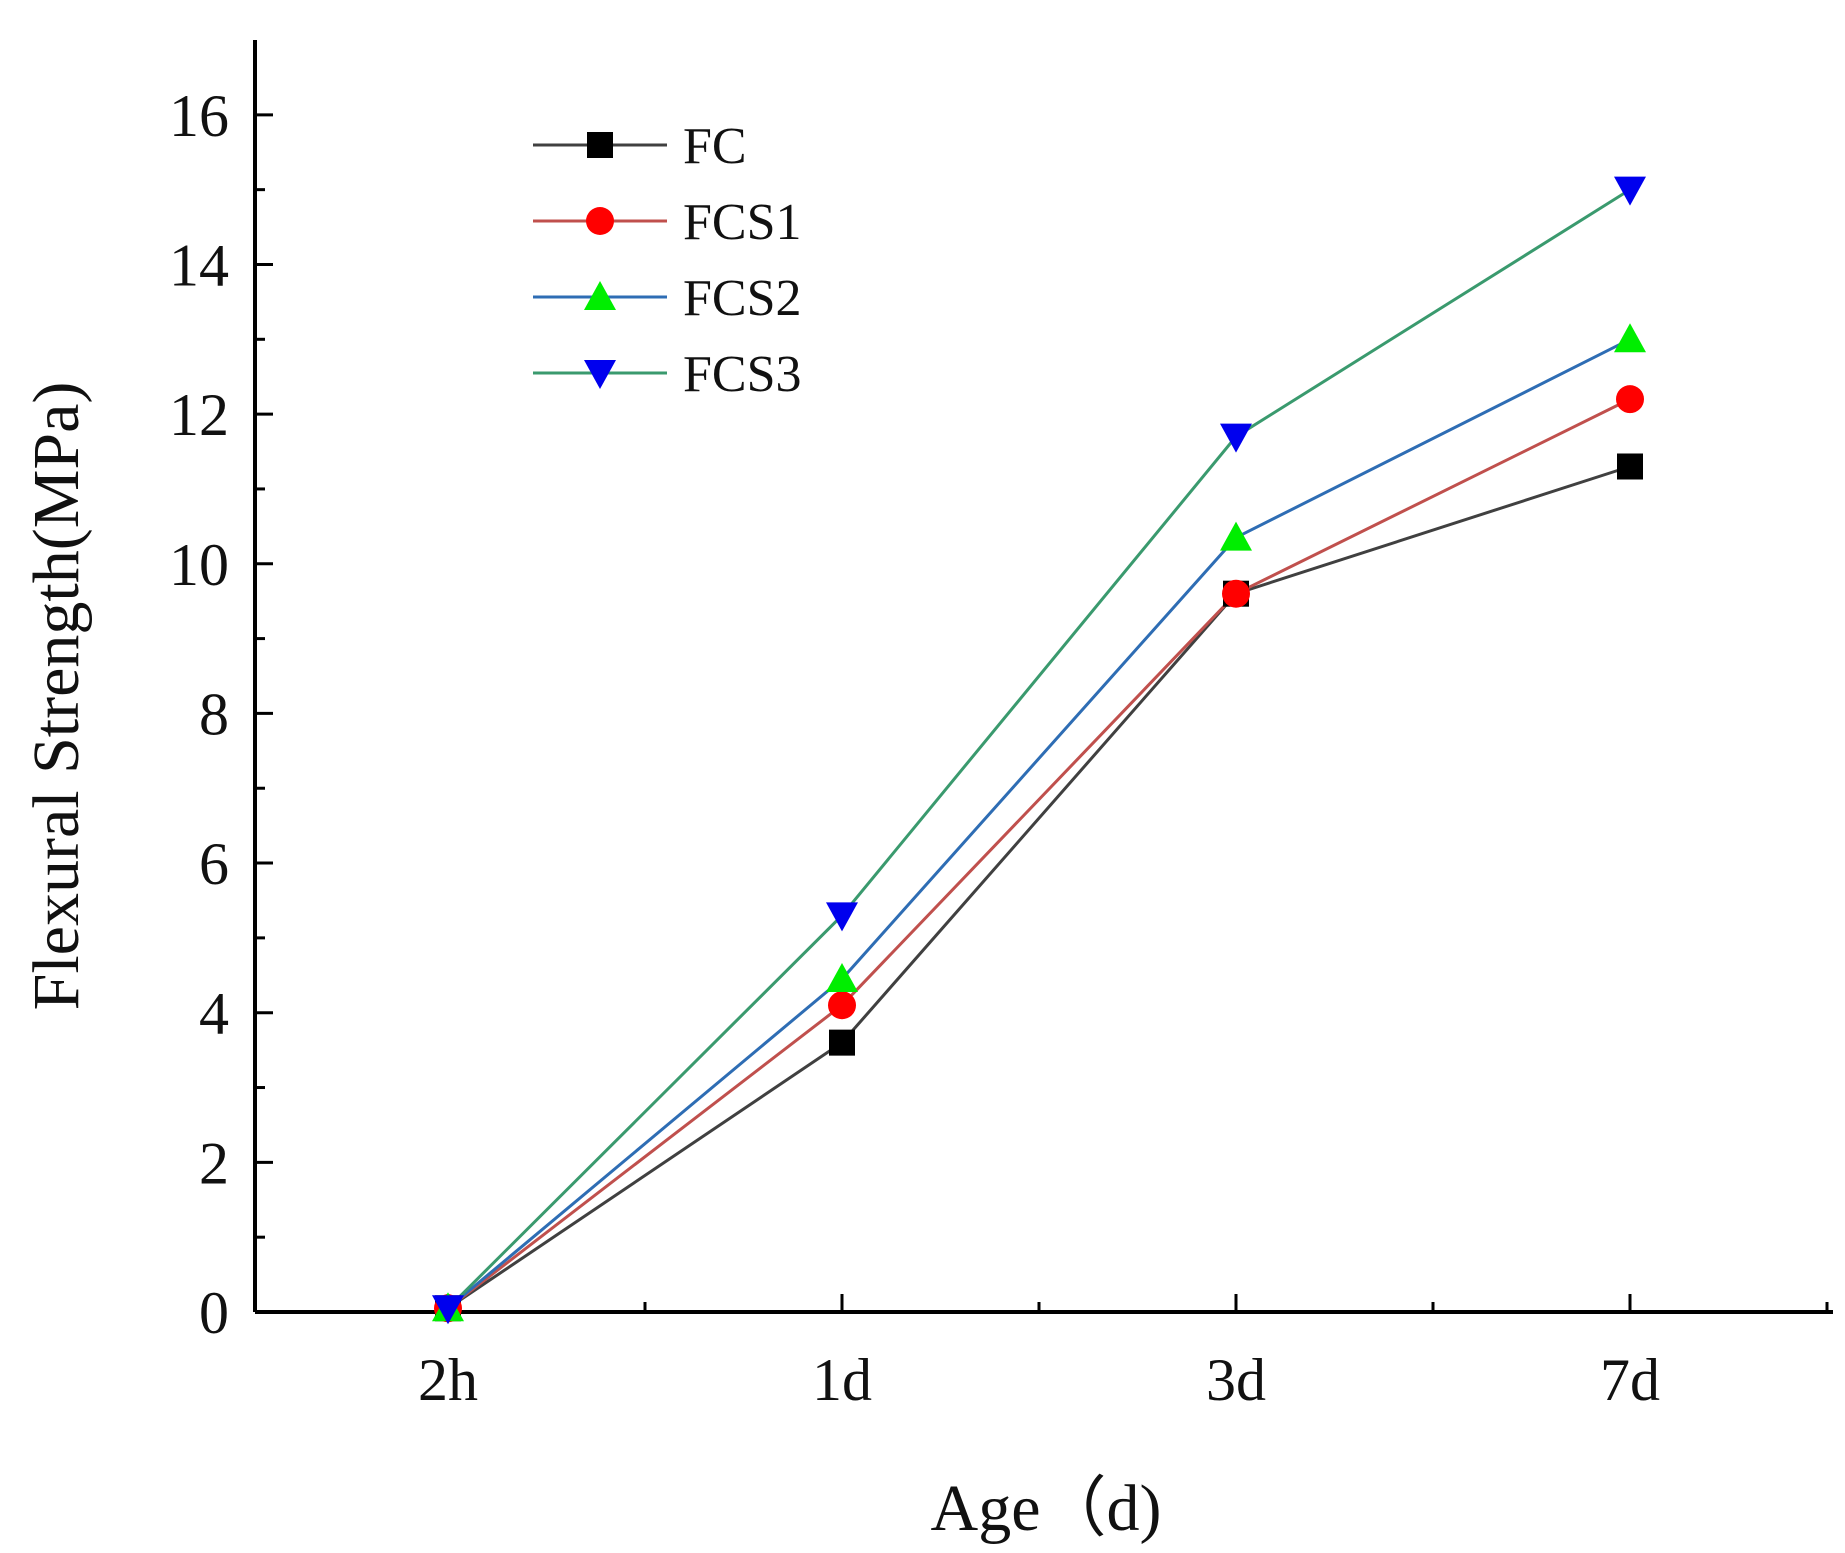 This screenshot has height=1553, width=1845. Describe the element at coordinates (214, 1313) in the screenshot. I see `y-tick-label: 0` at that location.